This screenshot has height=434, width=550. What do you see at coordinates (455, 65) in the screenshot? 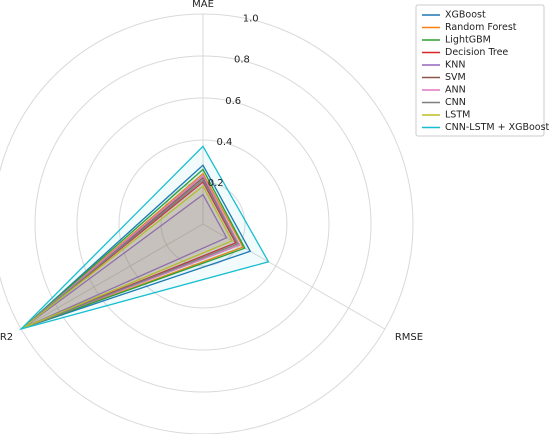
I see `legend-entry-label: KNN` at bounding box center [455, 65].